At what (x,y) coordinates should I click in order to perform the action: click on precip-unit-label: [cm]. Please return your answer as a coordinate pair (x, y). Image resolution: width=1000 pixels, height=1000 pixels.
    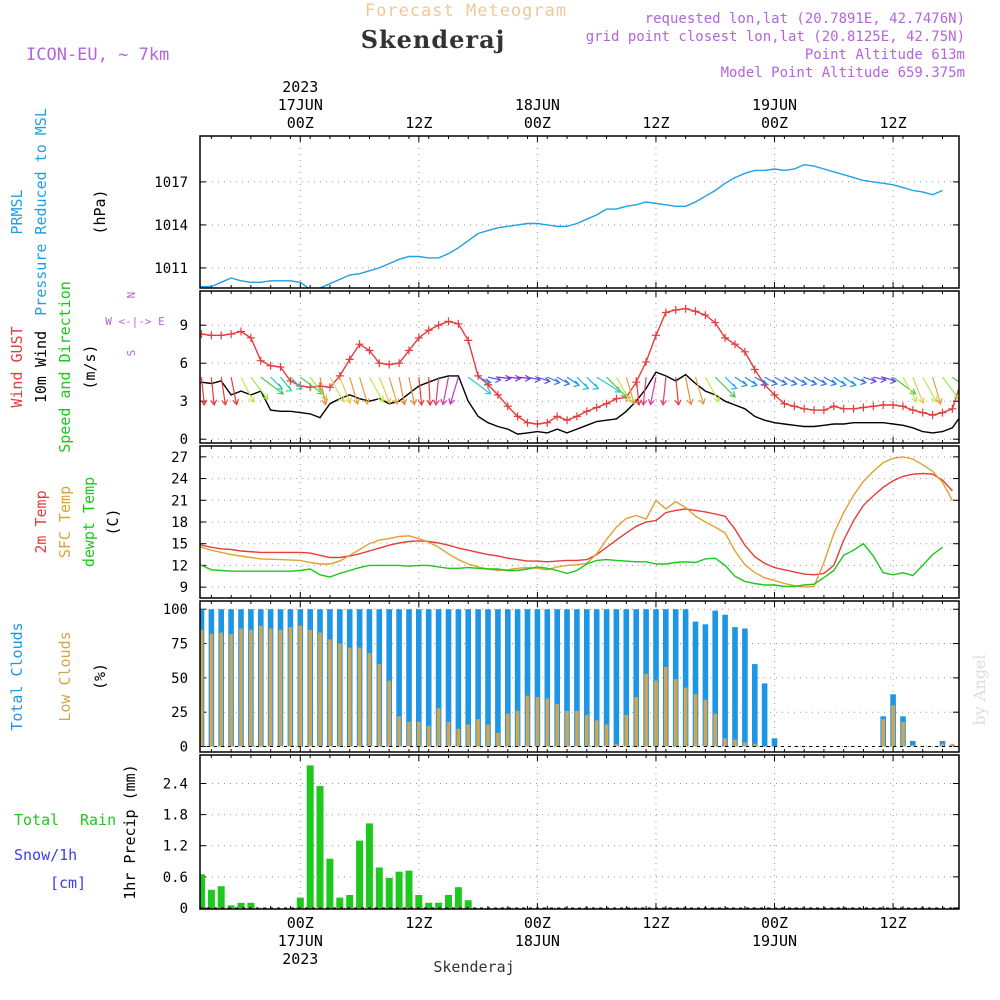
    Looking at the image, I should click on (68, 883).